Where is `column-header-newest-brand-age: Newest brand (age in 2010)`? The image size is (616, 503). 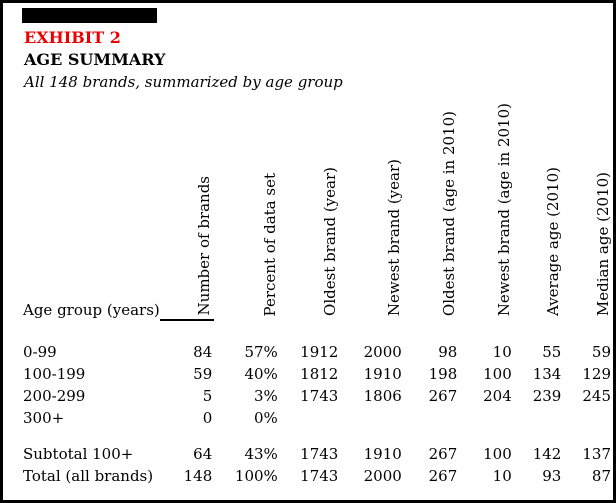
column-header-newest-brand-age: Newest brand (age in 2010) is located at coordinates (486, 211).